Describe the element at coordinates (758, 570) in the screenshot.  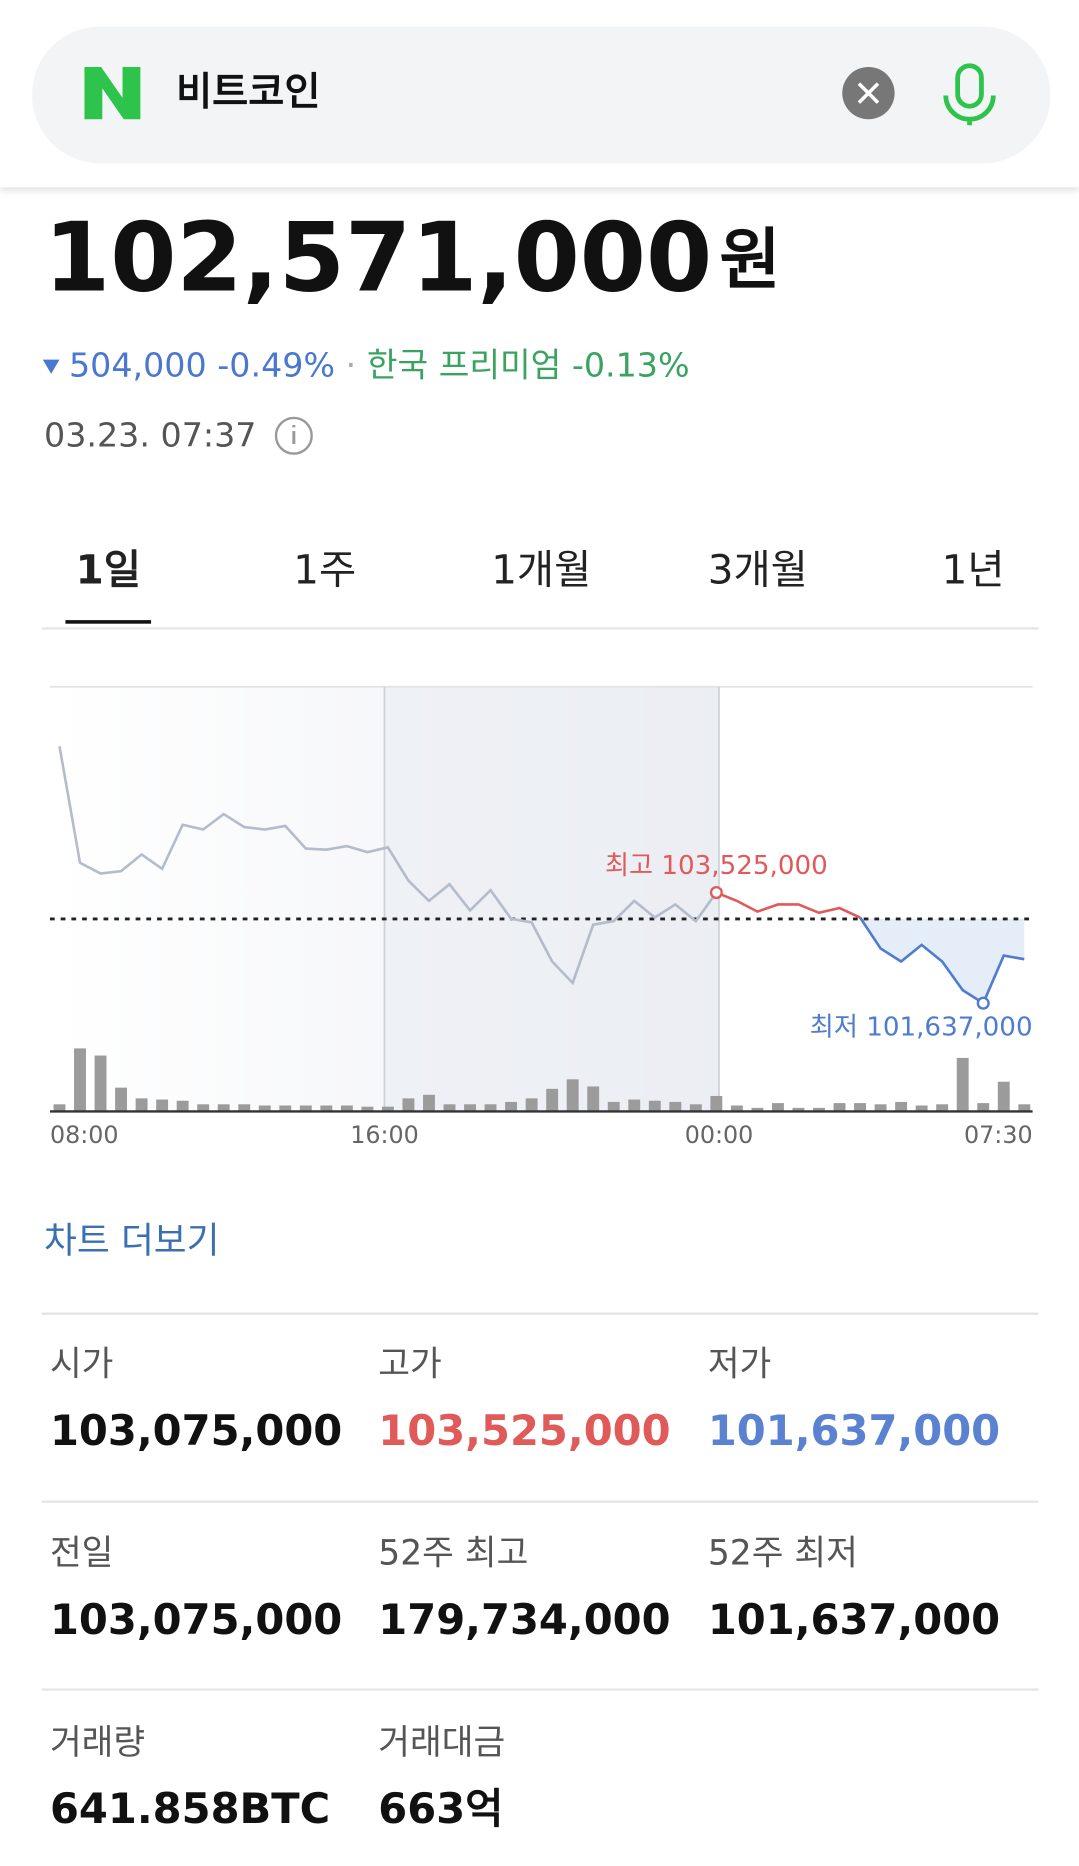
I see `tab: 3개월` at that location.